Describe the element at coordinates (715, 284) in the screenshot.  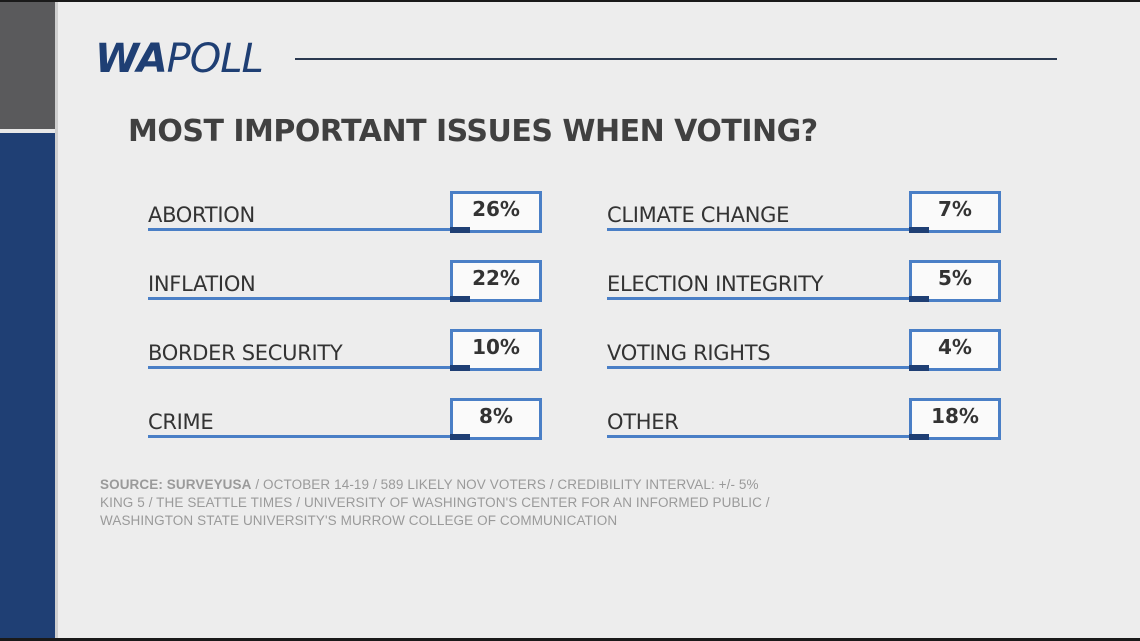
I see `issue-label: ELECTION INTEGRITY` at that location.